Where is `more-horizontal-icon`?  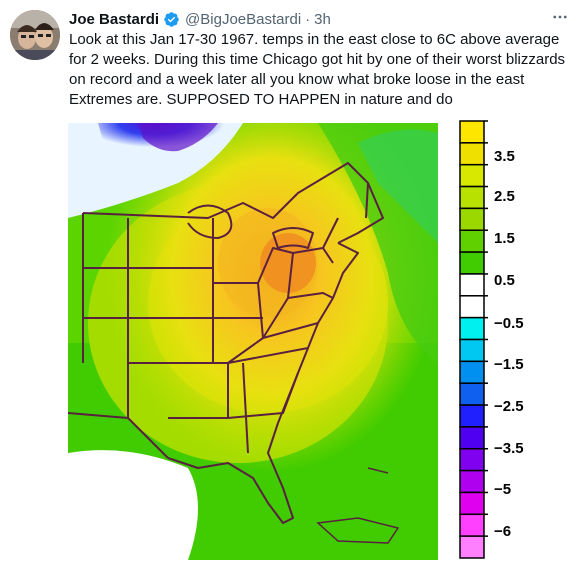
more-horizontal-icon is located at coordinates (560, 17).